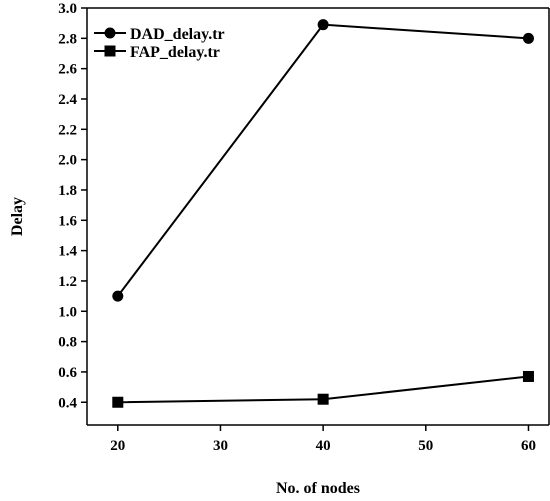 The image size is (550, 501). Describe the element at coordinates (67, 9) in the screenshot. I see `y-tick-label: 3.0` at that location.